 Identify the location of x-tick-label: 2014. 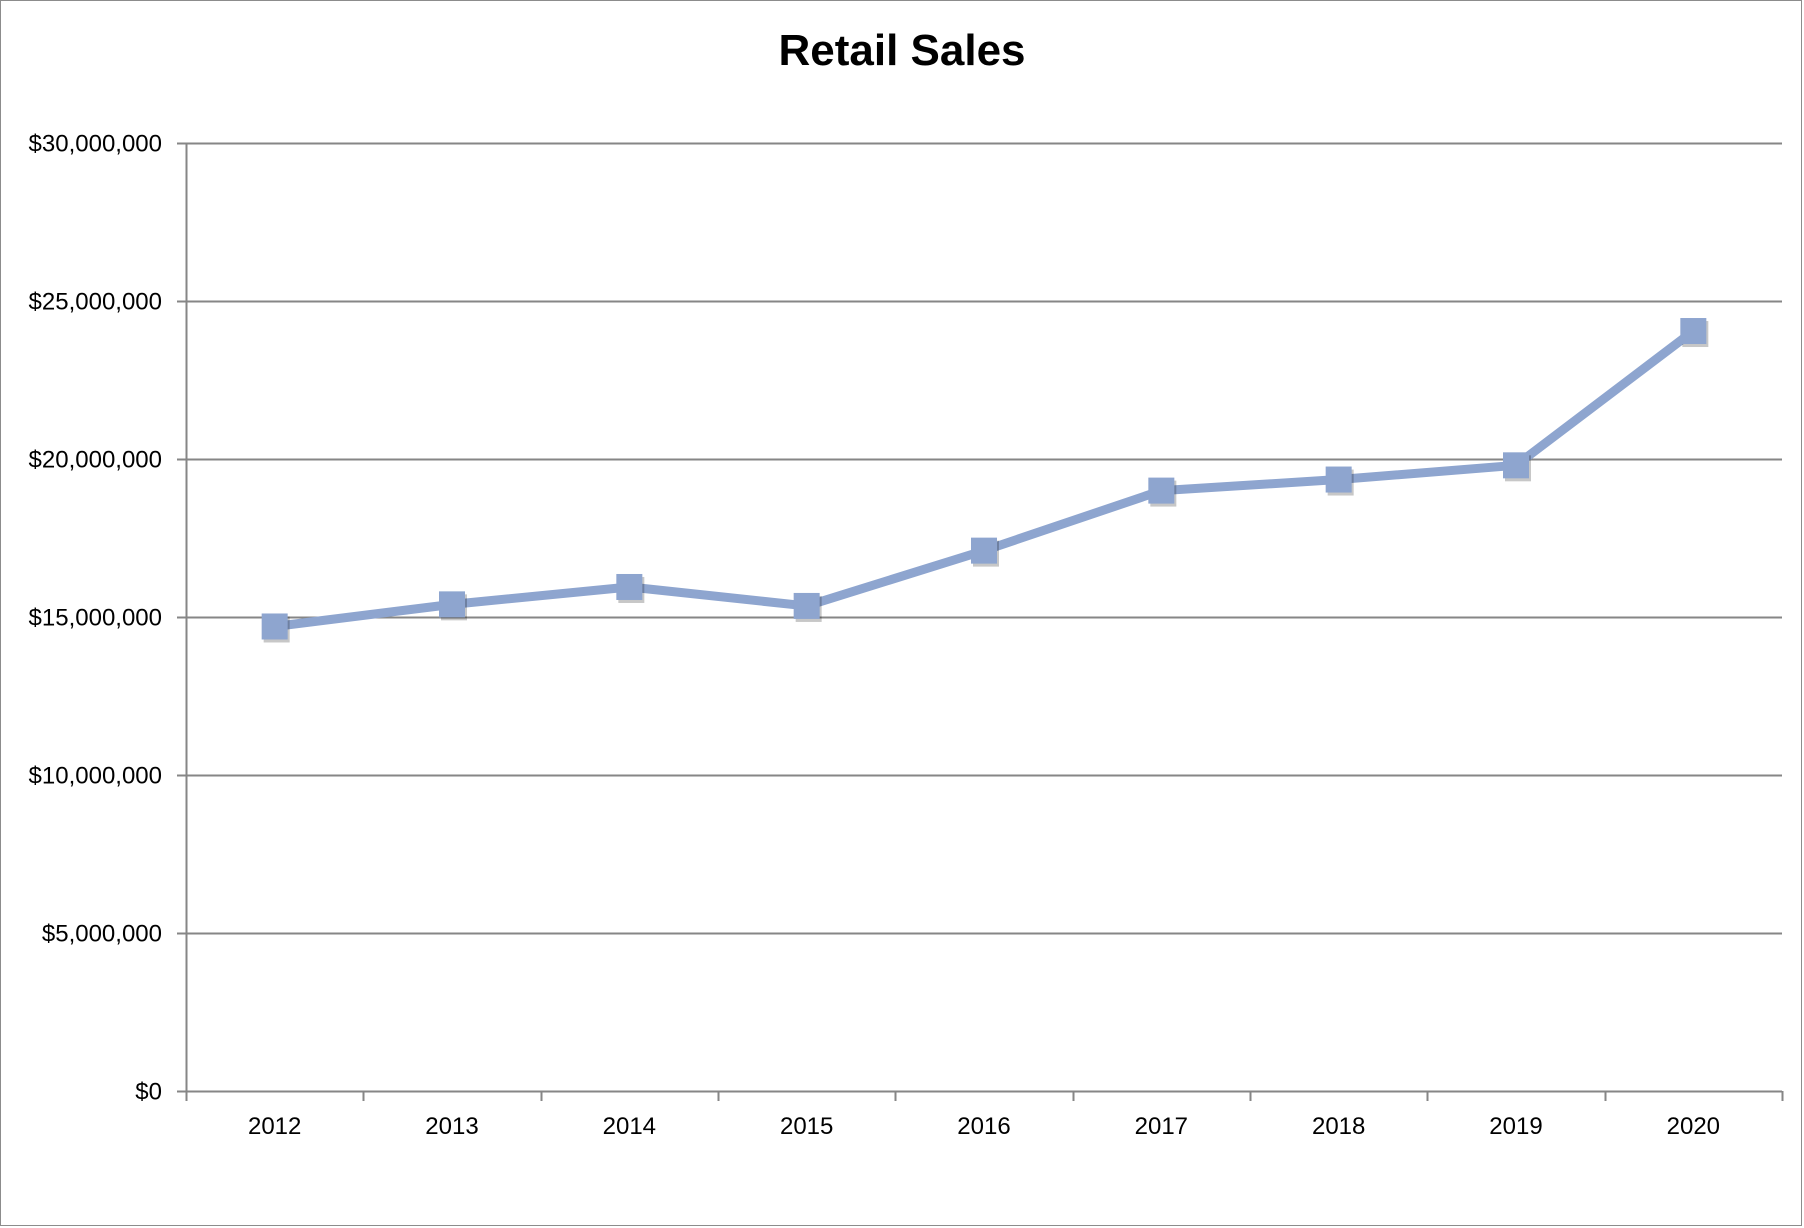
(629, 1126).